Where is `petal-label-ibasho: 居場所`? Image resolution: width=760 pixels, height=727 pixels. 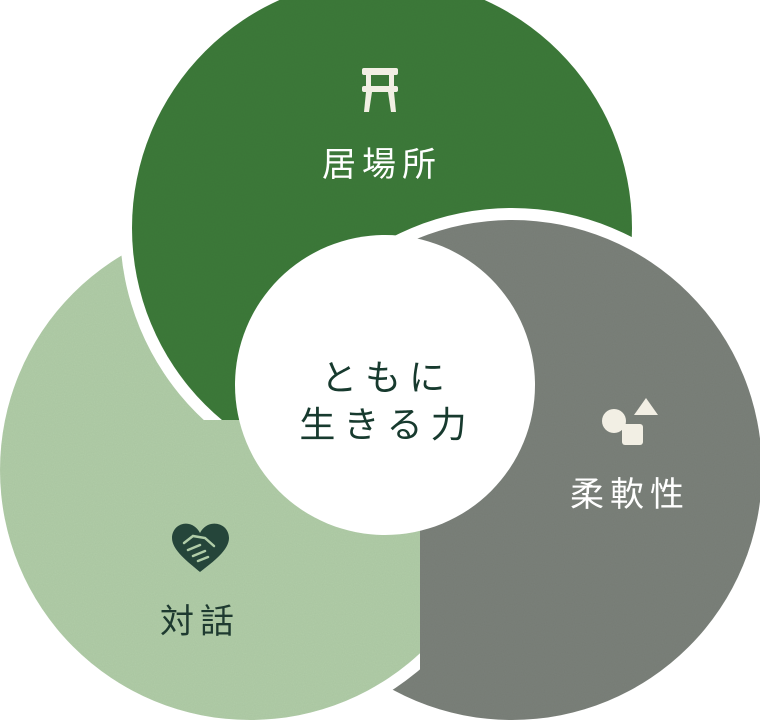
petal-label-ibasho: 居場所 is located at coordinates (382, 165).